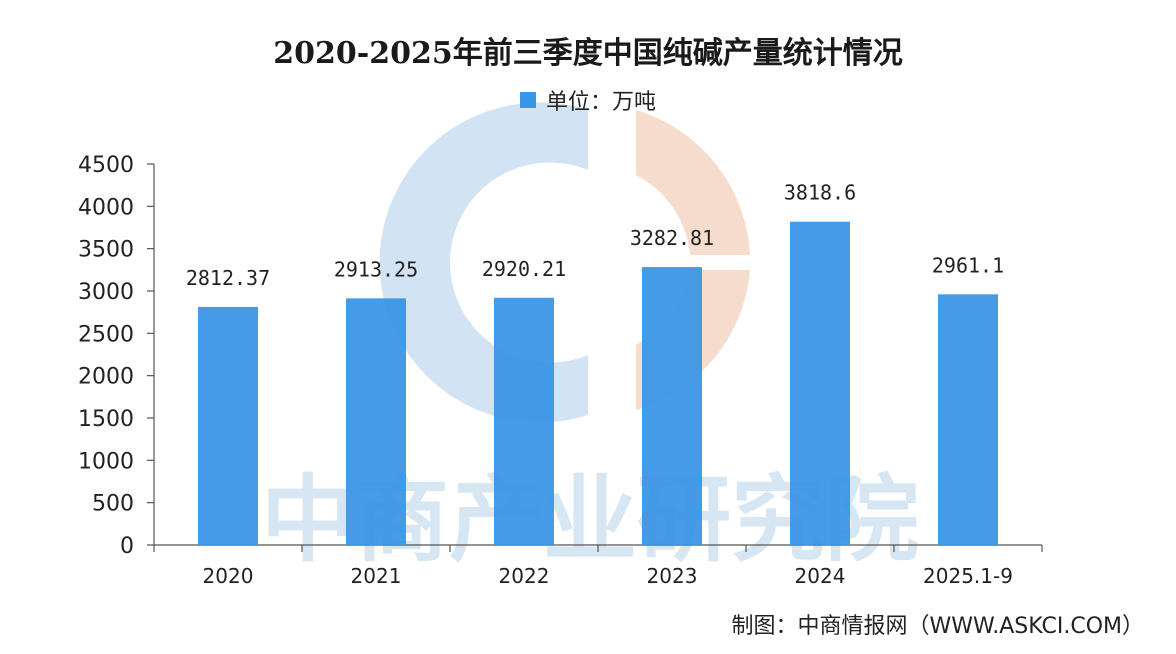 This screenshot has height=654, width=1176. I want to click on bar-2022, so click(524, 421).